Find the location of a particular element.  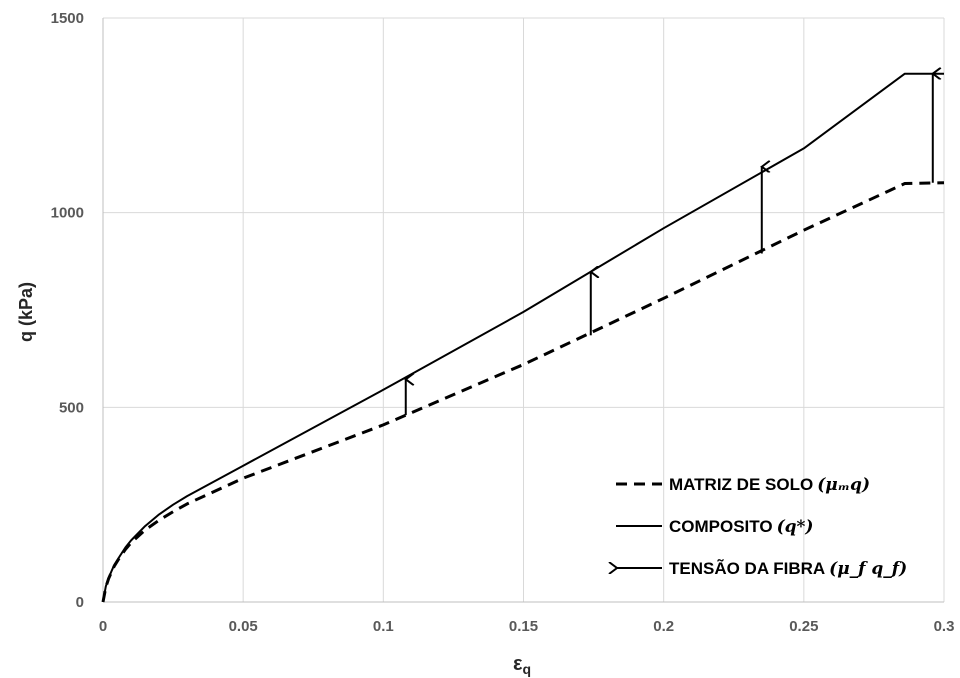

x-tick-label: 0 is located at coordinates (103, 626).